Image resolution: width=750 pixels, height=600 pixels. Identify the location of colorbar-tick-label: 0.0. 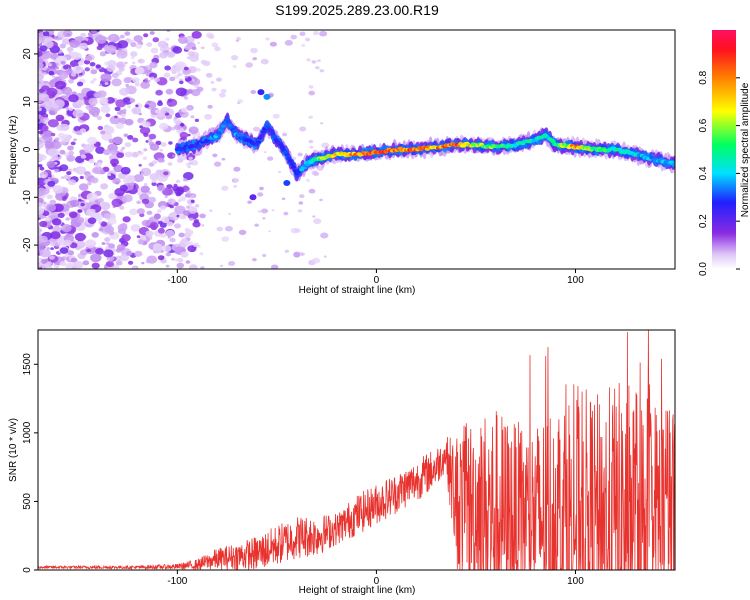
(703, 269).